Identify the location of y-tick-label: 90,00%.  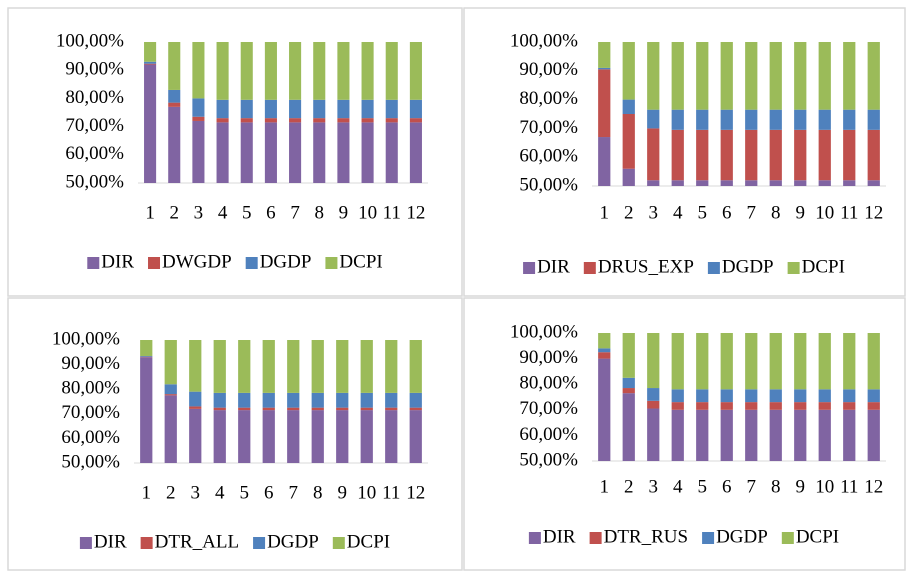
(90, 363).